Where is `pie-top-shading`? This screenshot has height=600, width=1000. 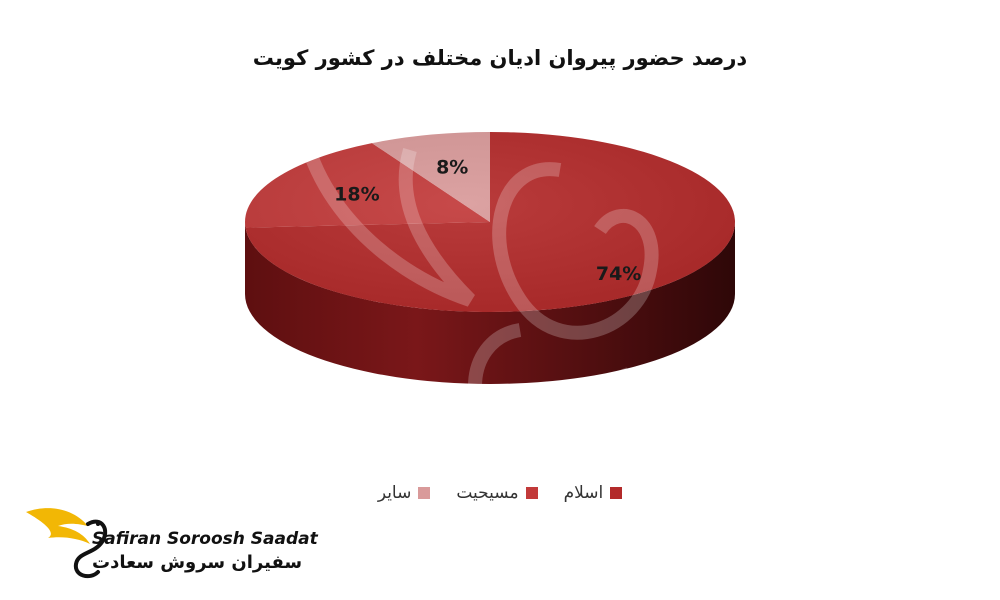
pie-top-shading is located at coordinates (490, 222).